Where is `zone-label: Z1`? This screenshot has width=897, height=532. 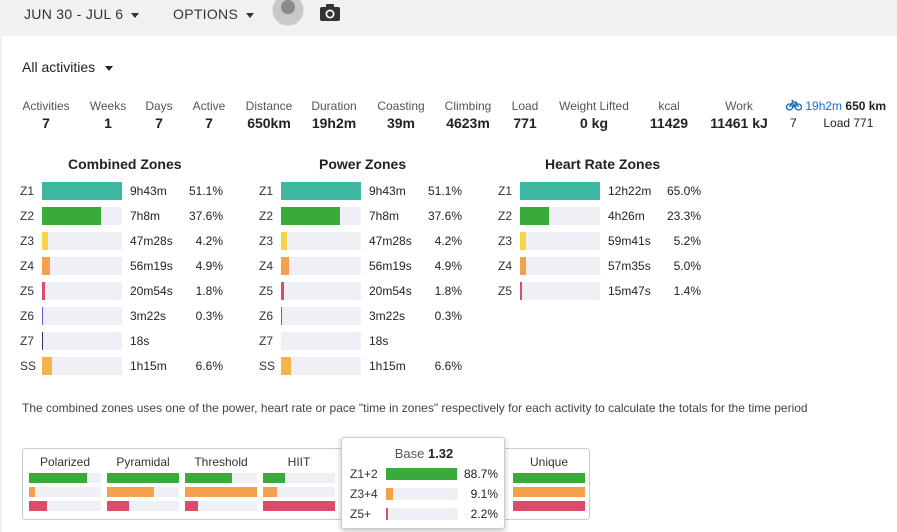
zone-label: Z1 is located at coordinates (27, 191).